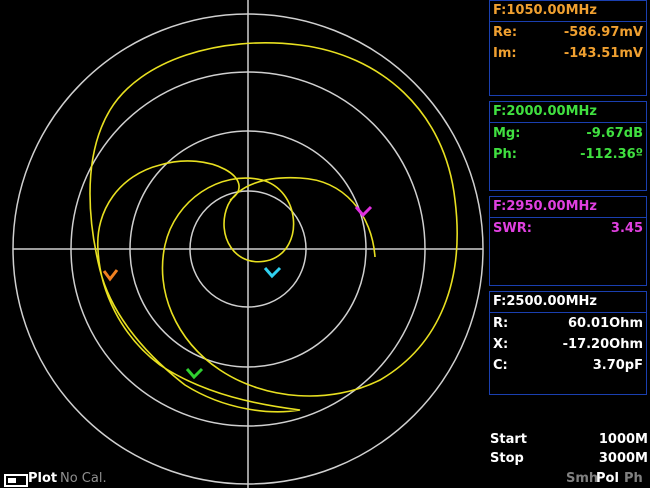 Image resolution: width=650 pixels, height=488 pixels. What do you see at coordinates (568, 11) in the screenshot?
I see `panel-header: F:1050.00MHz` at bounding box center [568, 11].